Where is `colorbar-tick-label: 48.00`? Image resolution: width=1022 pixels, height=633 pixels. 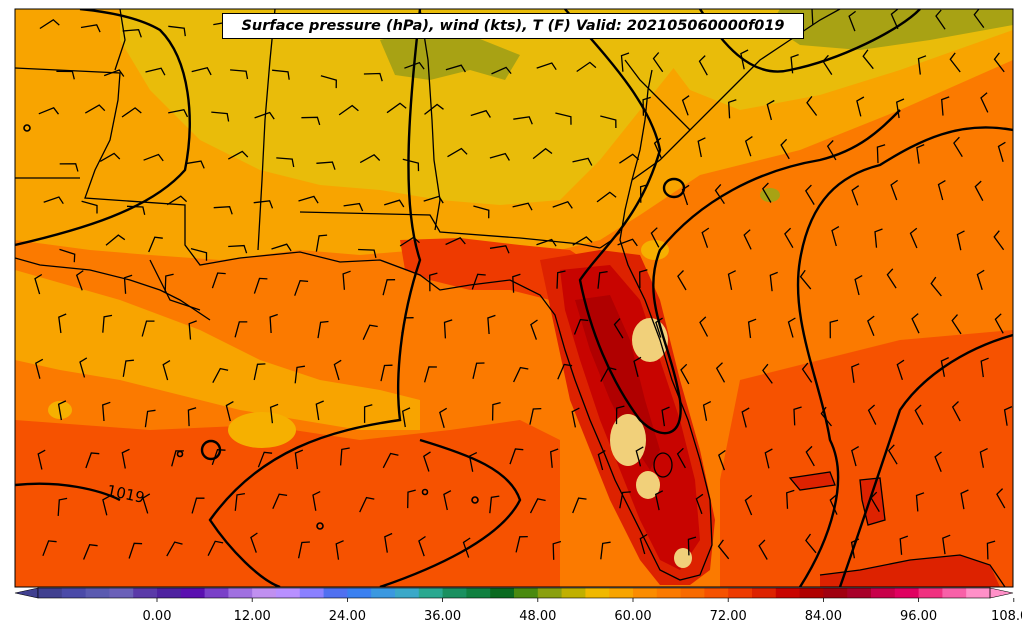 colorbar-tick-label: 48.00 is located at coordinates (537, 616).